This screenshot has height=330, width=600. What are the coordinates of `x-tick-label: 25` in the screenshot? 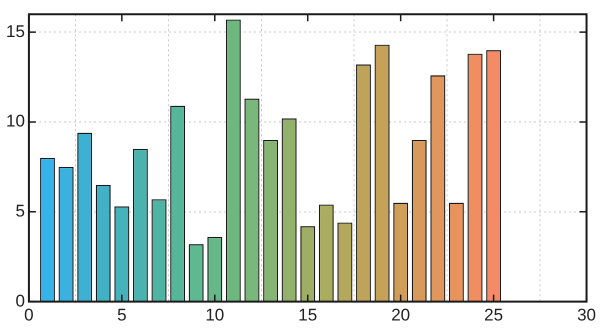 It's located at (494, 314).